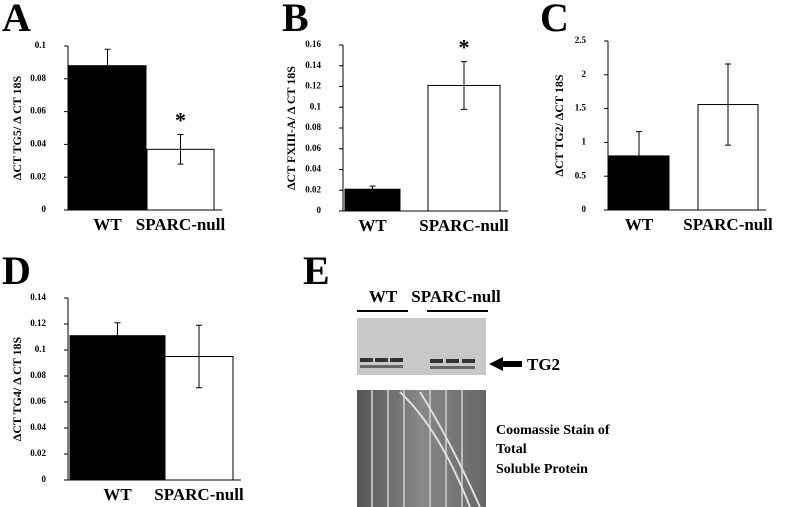 The image size is (800, 507). Describe the element at coordinates (383, 296) in the screenshot. I see `lane-label: WT` at that location.